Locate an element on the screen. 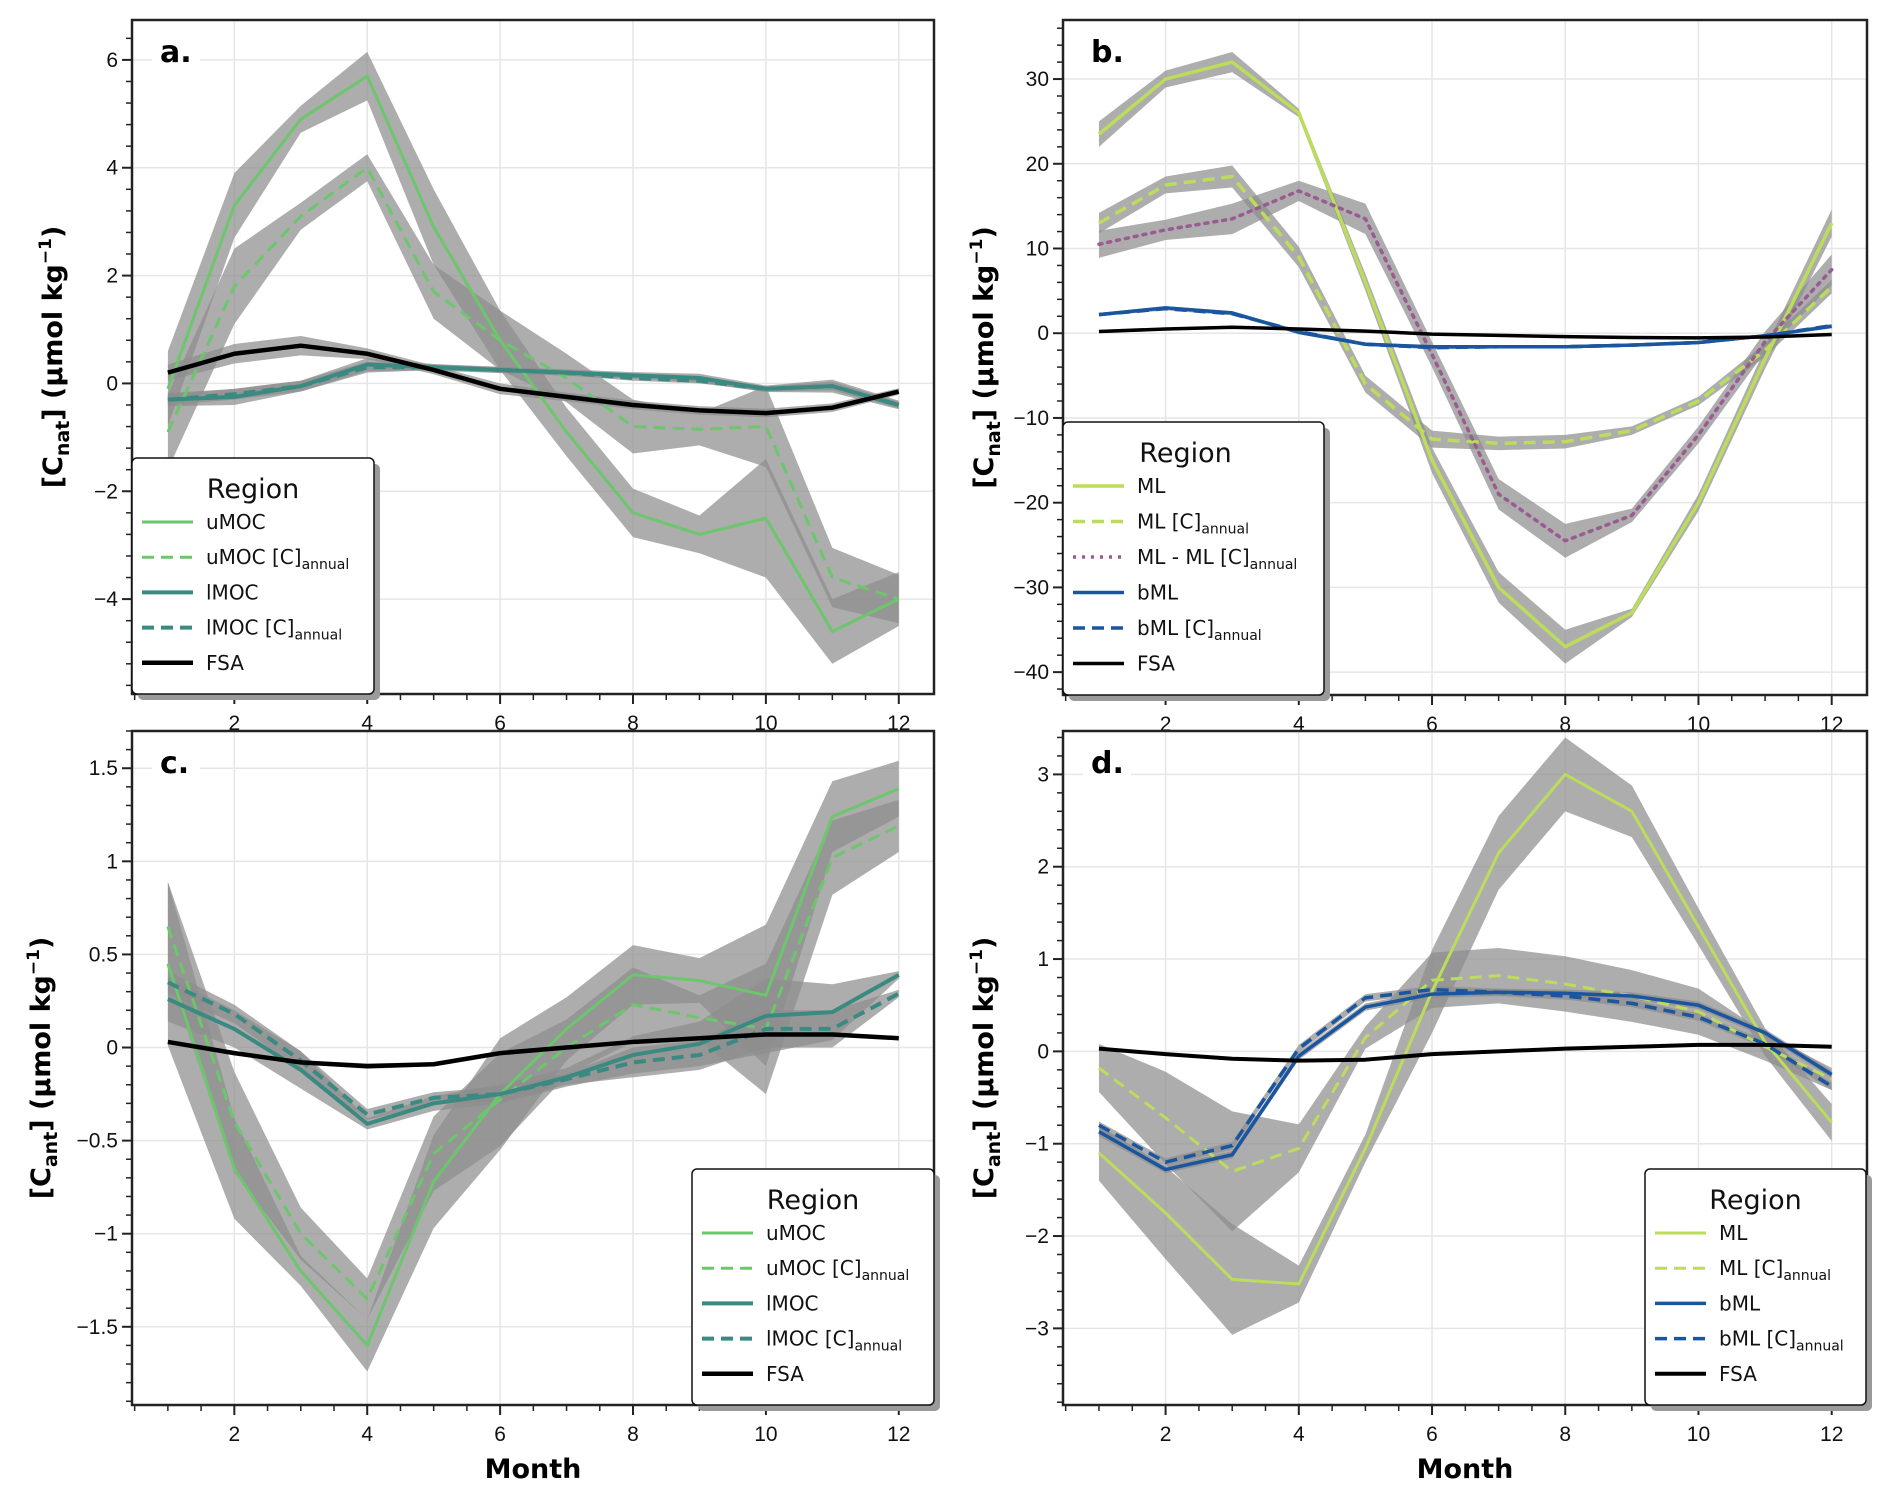 This screenshot has width=1892, height=1499. y-tick-label: −30 is located at coordinates (1031, 587).